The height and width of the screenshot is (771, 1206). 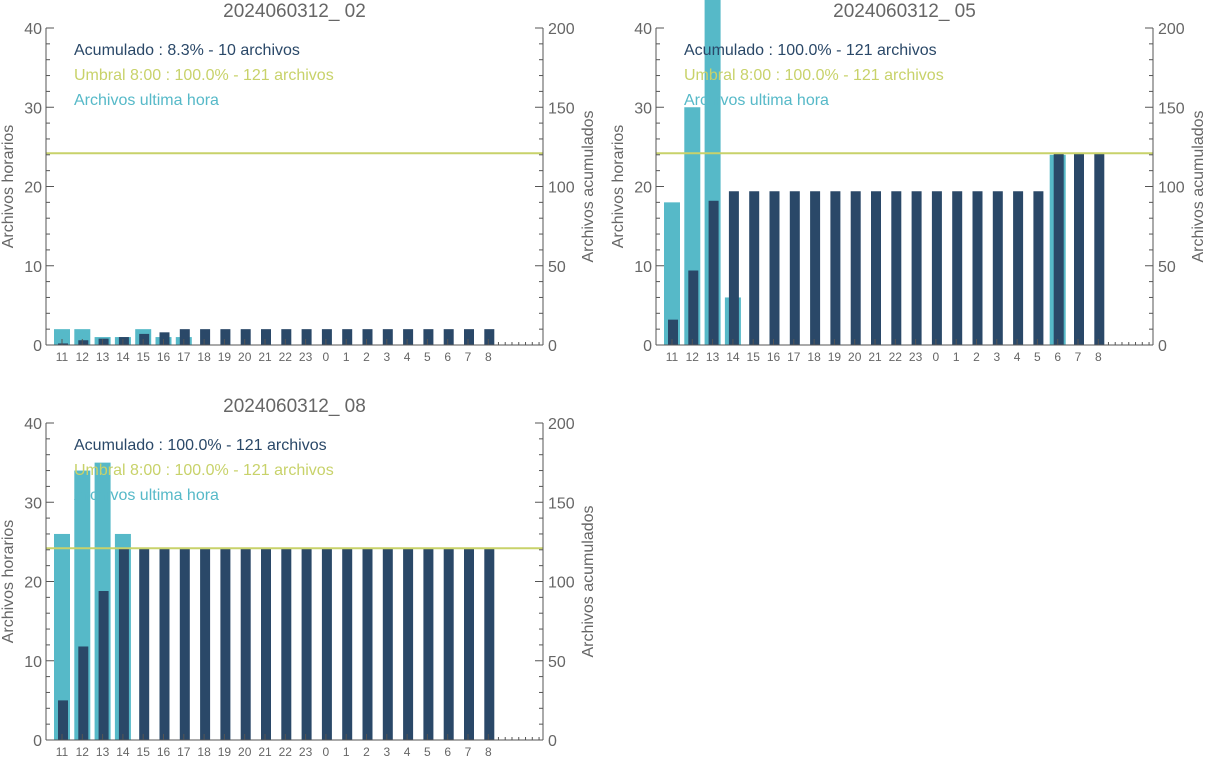 What do you see at coordinates (1171, 29) in the screenshot?
I see `y-right-tick-label-200: 200` at bounding box center [1171, 29].